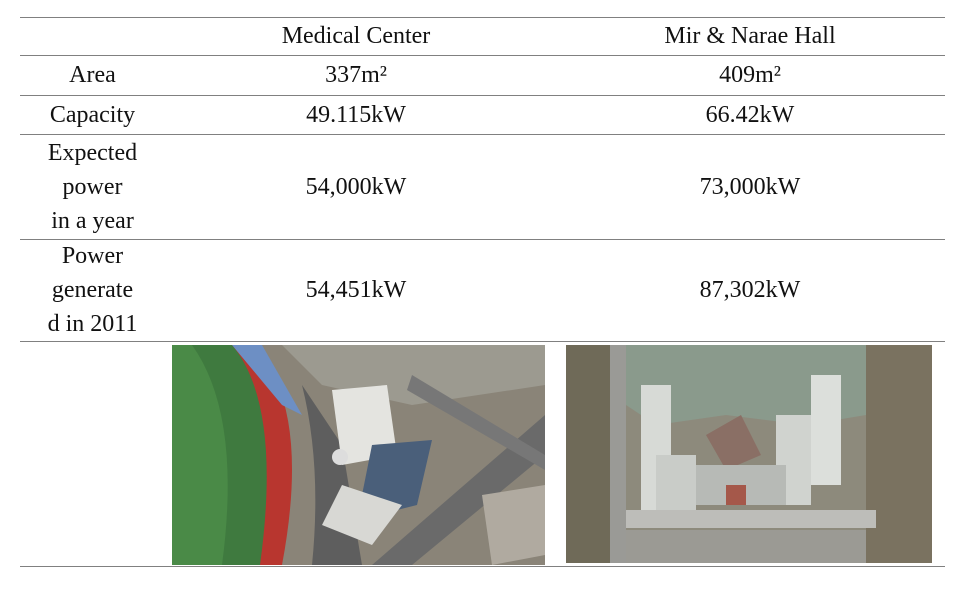 The height and width of the screenshot is (604, 956). I want to click on header-text: Mir & Narae Hall, so click(750, 36).